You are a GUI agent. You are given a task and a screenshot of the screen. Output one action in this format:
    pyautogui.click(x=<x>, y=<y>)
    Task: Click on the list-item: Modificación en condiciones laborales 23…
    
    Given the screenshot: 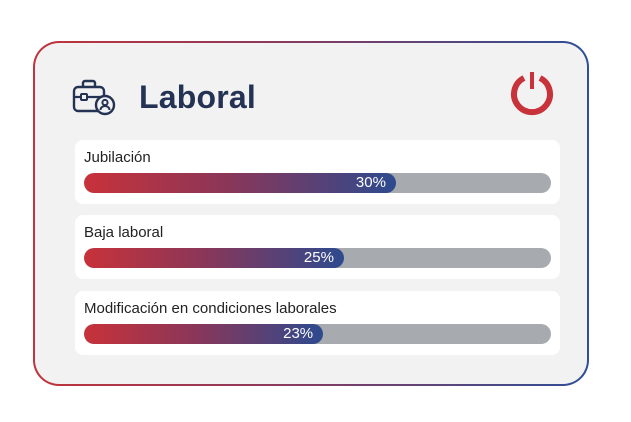 What is the action you would take?
    pyautogui.click(x=317, y=323)
    